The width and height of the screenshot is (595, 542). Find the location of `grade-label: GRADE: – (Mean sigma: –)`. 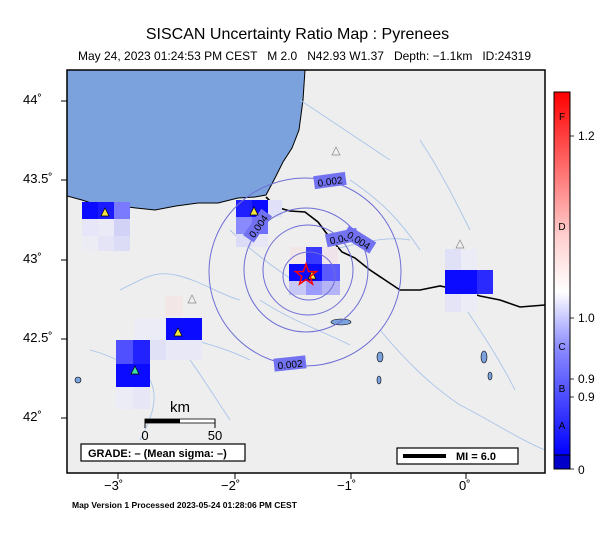

grade-label: GRADE: – (Mean sigma: –) is located at coordinates (157, 454).